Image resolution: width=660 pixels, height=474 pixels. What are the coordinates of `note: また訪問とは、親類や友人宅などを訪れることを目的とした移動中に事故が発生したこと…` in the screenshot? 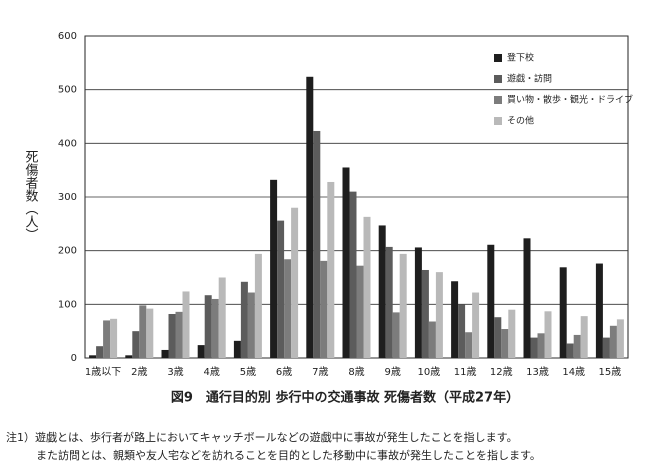 It's located at (288, 455).